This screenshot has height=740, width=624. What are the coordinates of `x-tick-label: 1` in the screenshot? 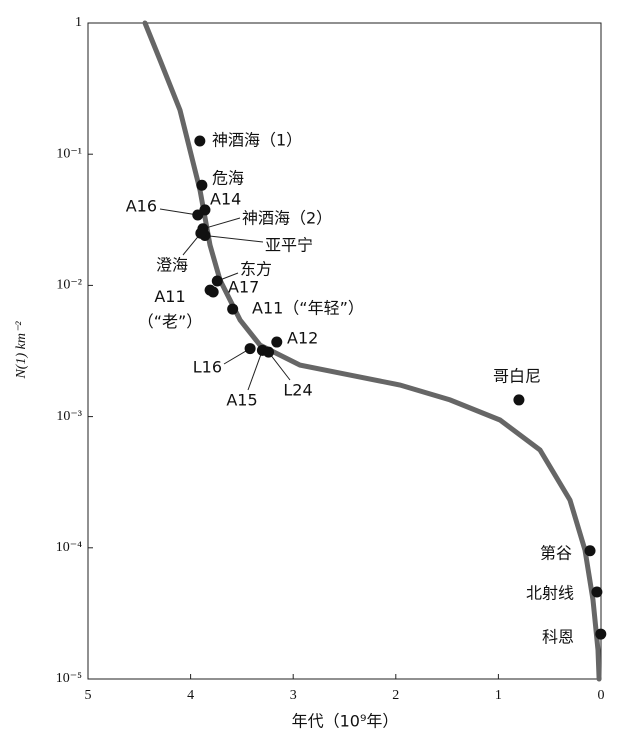 It's located at (498, 695).